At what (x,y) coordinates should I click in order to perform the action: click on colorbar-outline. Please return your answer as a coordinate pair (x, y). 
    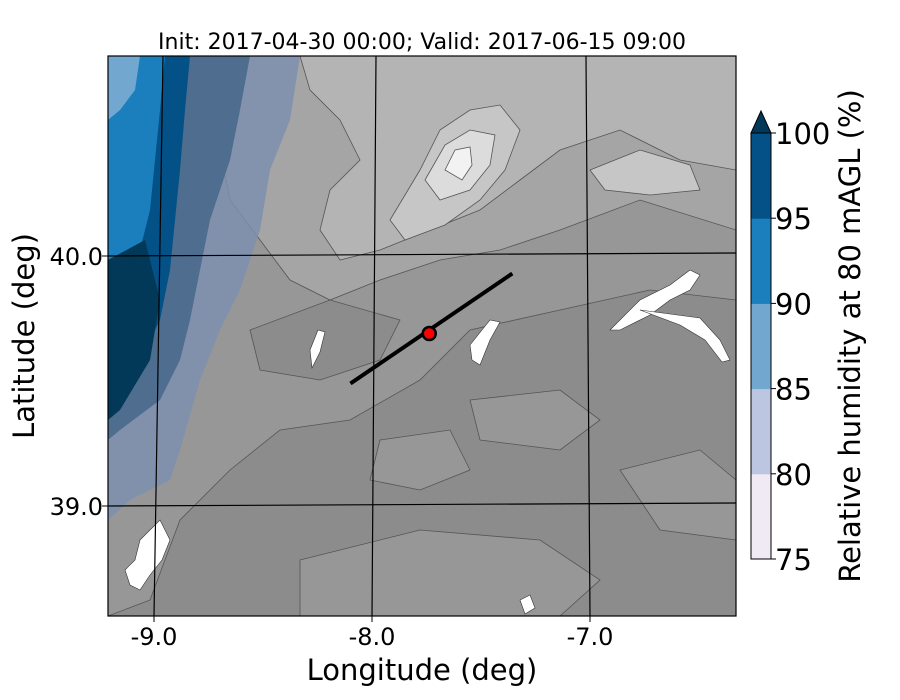
    Looking at the image, I should click on (761, 346).